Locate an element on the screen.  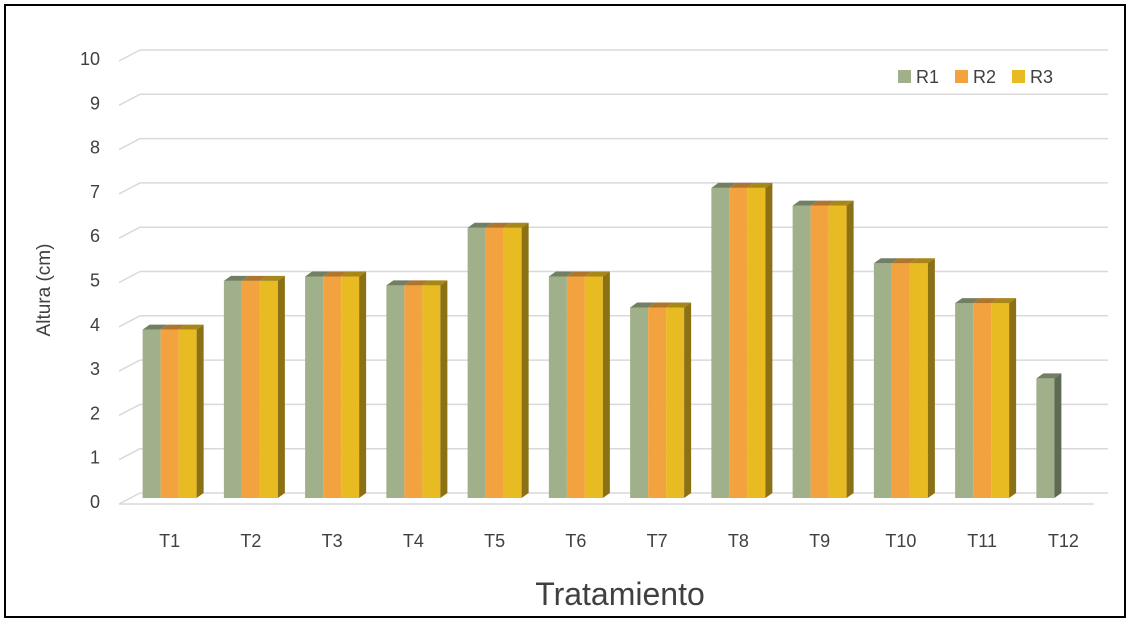
y-tick-label: 4 is located at coordinates (95, 325).